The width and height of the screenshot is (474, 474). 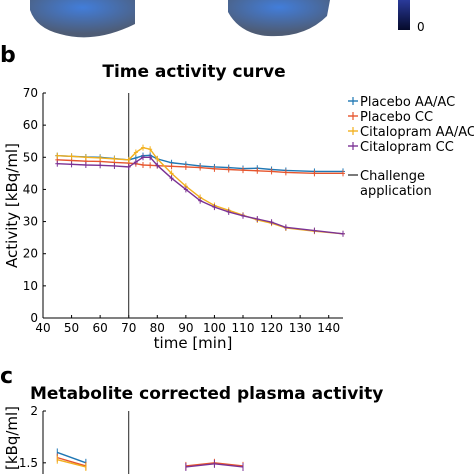 I want to click on x-tick-label: 50, so click(x=71, y=328).